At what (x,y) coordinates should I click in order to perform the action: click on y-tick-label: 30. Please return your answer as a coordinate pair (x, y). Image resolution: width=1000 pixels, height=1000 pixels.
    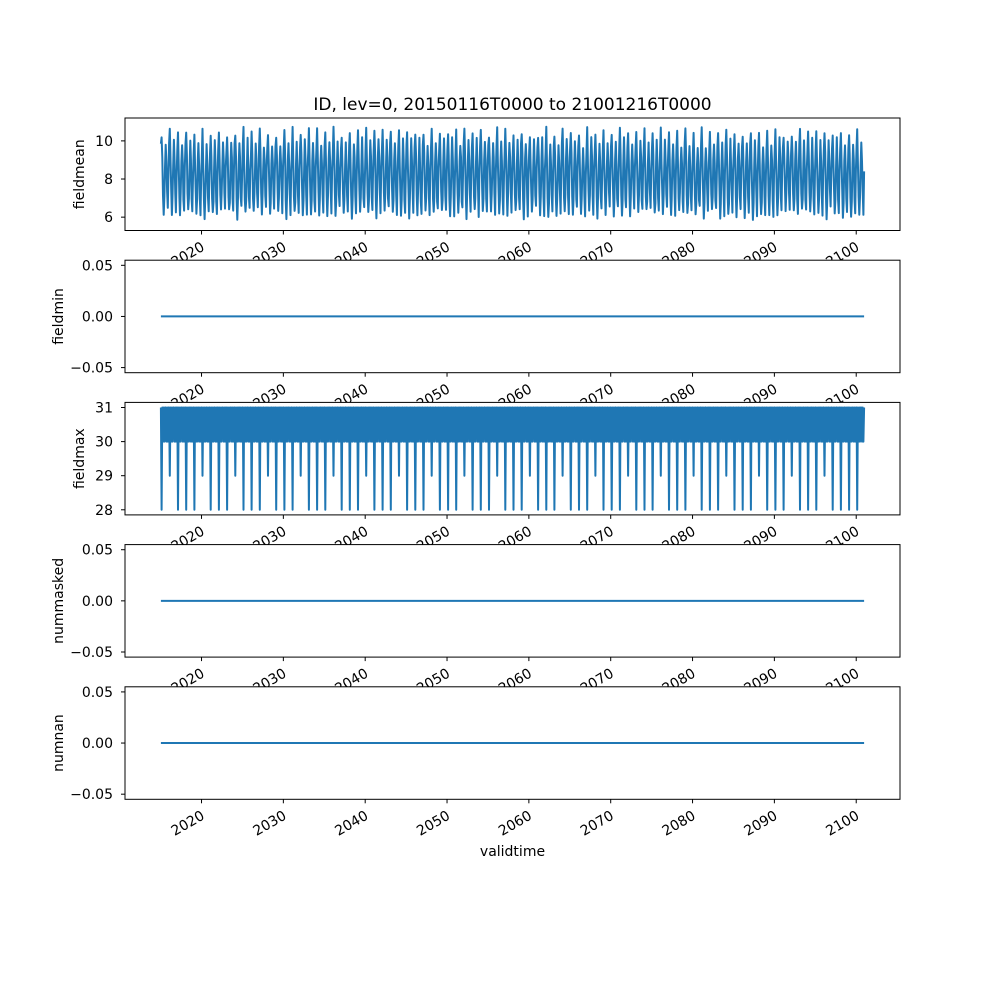
    Looking at the image, I should click on (104, 443).